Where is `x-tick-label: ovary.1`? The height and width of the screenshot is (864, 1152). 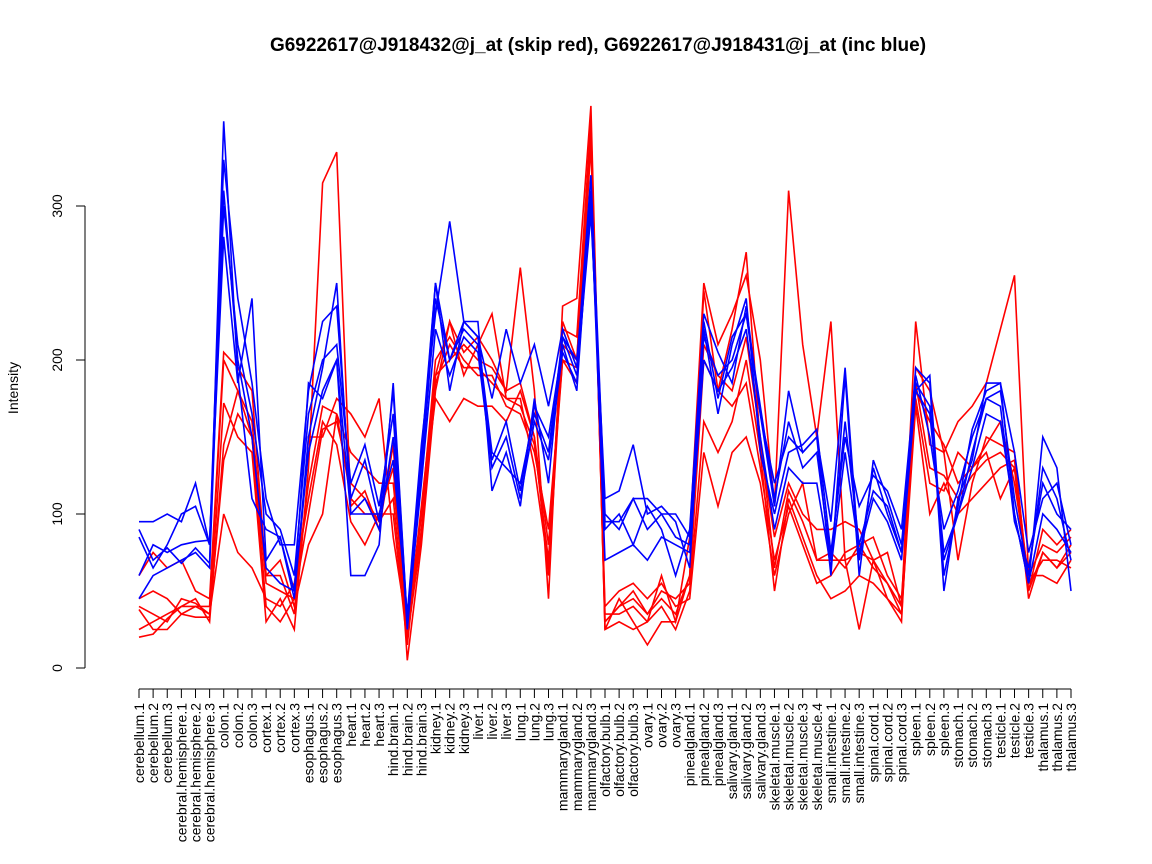
x-tick-label: ovary.1 is located at coordinates (647, 725).